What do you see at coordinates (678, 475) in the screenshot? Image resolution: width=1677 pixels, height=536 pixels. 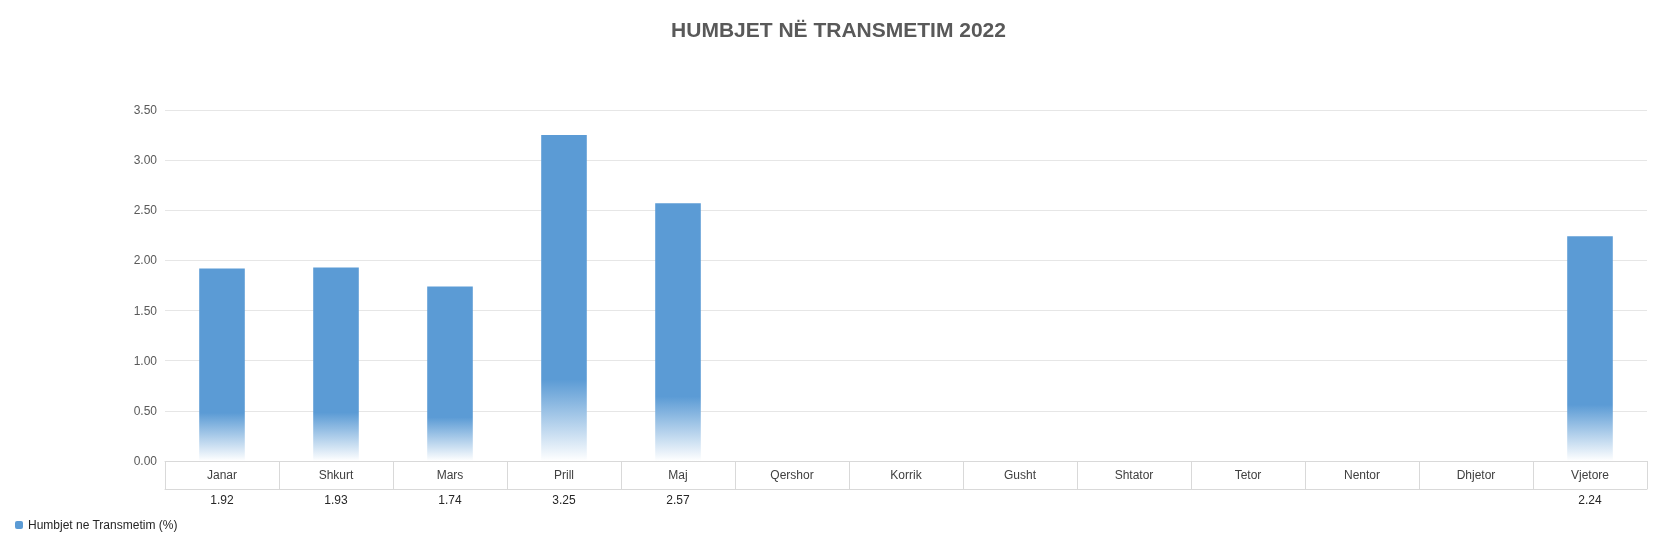 I see `x-tick-label: Maj` at bounding box center [678, 475].